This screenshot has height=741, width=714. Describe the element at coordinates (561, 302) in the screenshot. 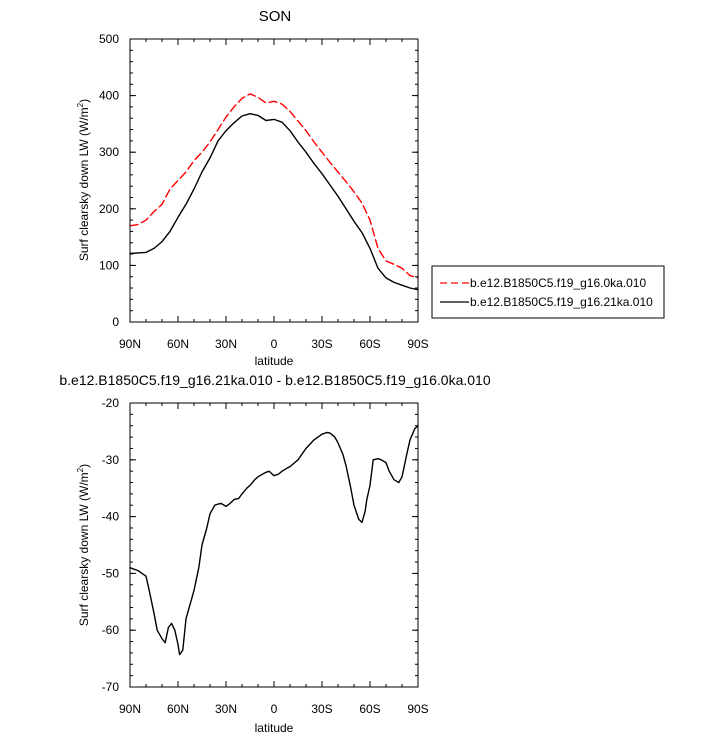

I see `legend-label-21ka: b.e12.B1850C5.f19_g16.21ka.010` at that location.